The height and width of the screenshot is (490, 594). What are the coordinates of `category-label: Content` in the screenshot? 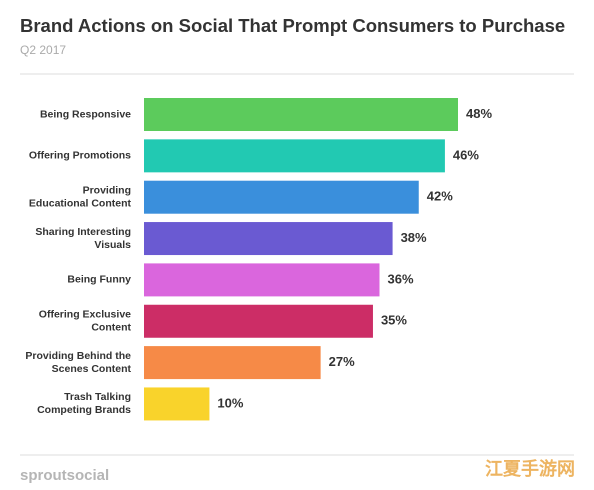 It's located at (111, 328).